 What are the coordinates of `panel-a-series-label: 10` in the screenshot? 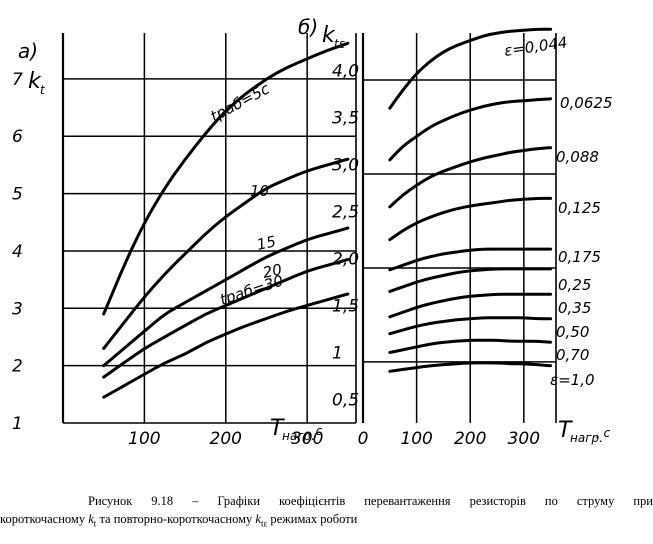 It's located at (259, 191).